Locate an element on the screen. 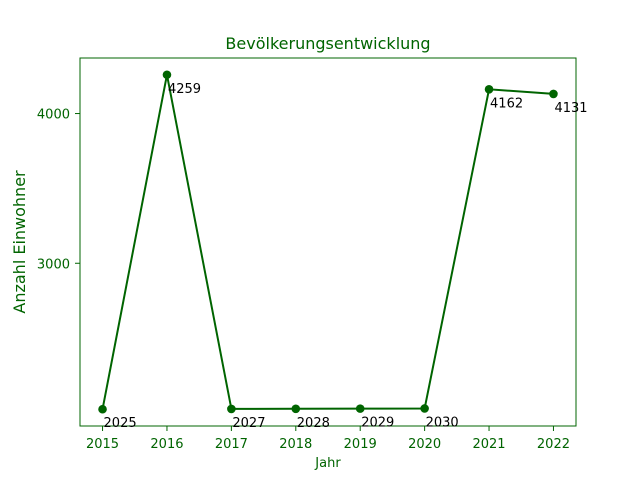 The image size is (640, 480). x-axis: 2015 2016 2017 2018 2019 2020 2021 2022 is located at coordinates (328, 439).